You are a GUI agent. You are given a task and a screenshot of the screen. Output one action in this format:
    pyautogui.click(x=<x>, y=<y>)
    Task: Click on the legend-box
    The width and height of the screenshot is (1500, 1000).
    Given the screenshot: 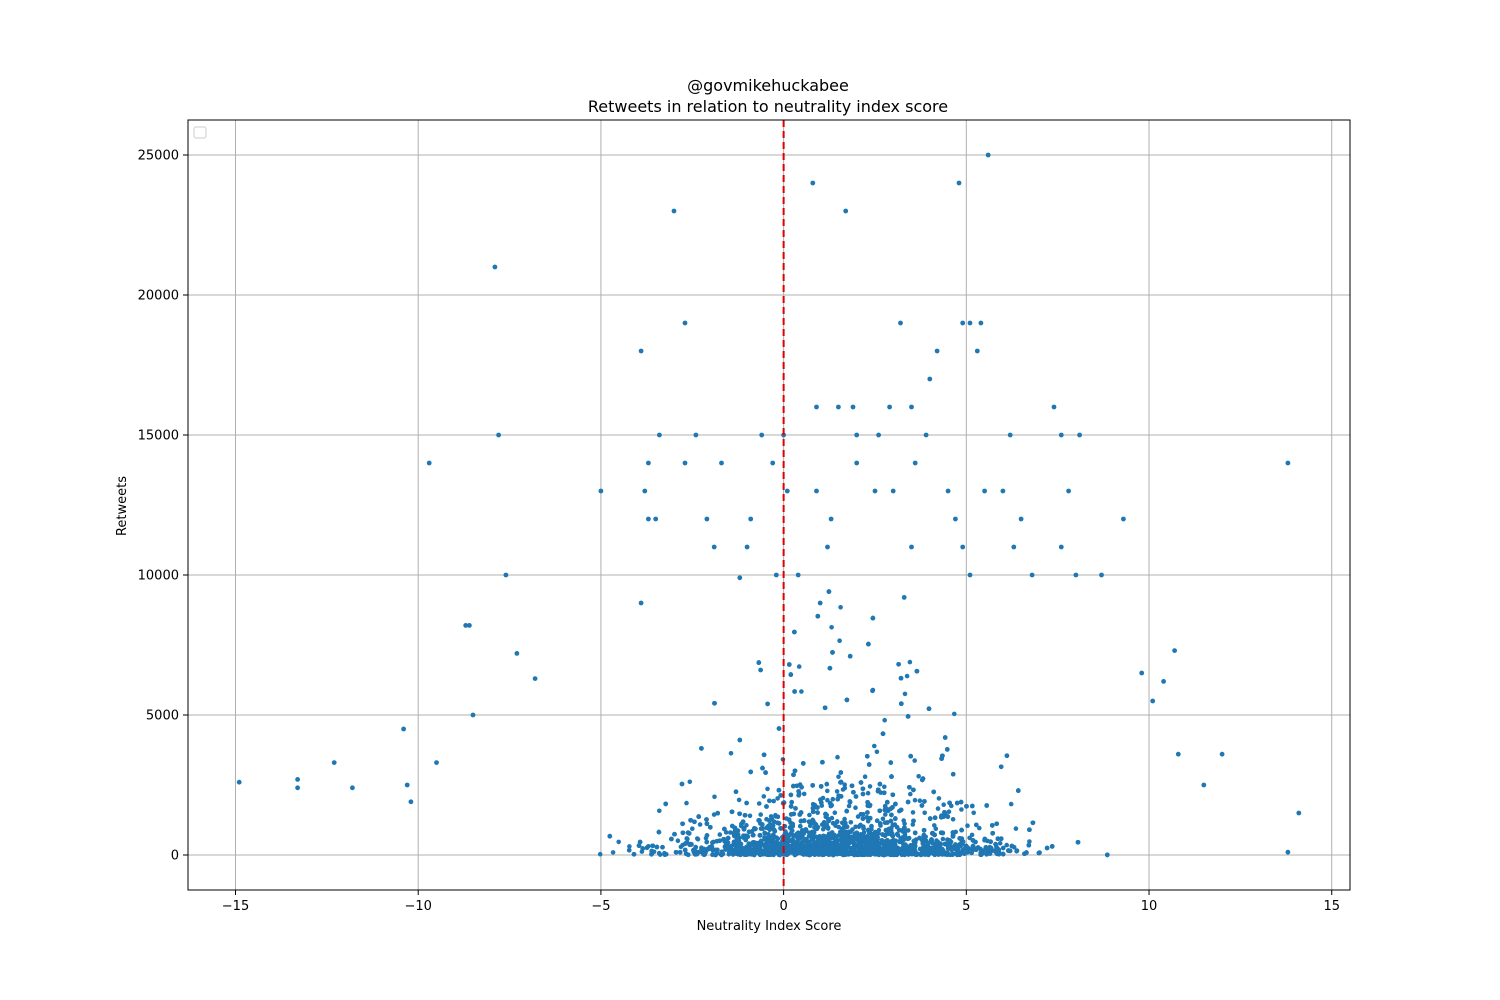 What is the action you would take?
    pyautogui.click(x=200, y=132)
    